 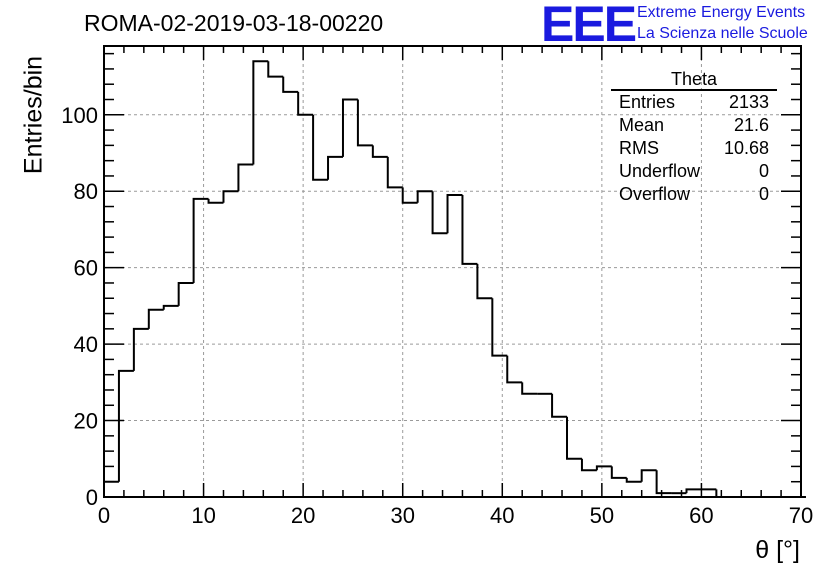 What do you see at coordinates (746, 148) in the screenshot?
I see `stats-value: 10.68` at bounding box center [746, 148].